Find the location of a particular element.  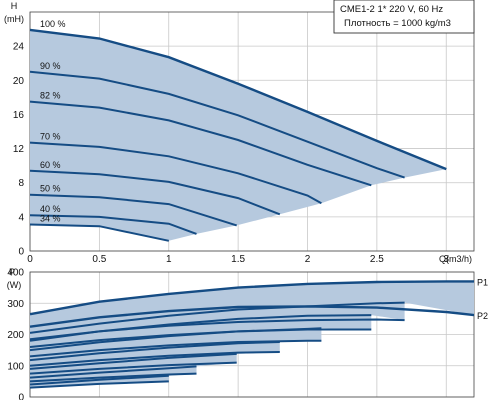

speed-label: 60 % is located at coordinates (50, 165).